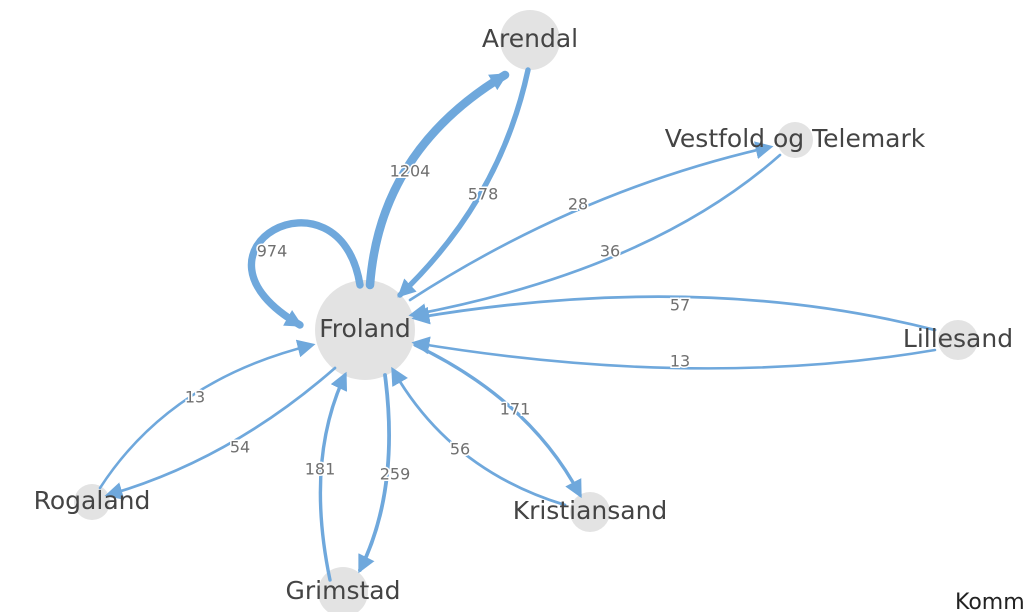 The image size is (1033, 612). What do you see at coordinates (240, 447) in the screenshot?
I see `edge-label: 54` at bounding box center [240, 447].